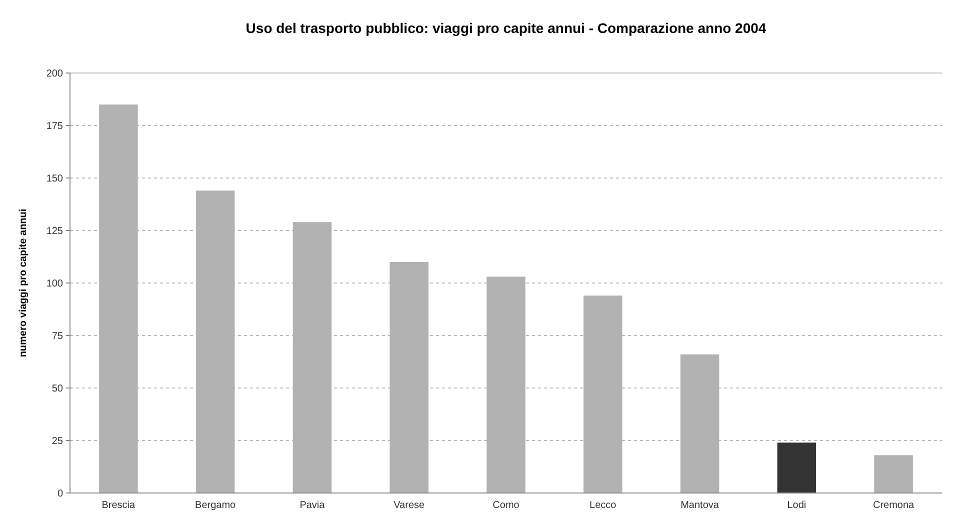 Image resolution: width=956 pixels, height=529 pixels. I want to click on y-tick-label: 175, so click(55, 126).